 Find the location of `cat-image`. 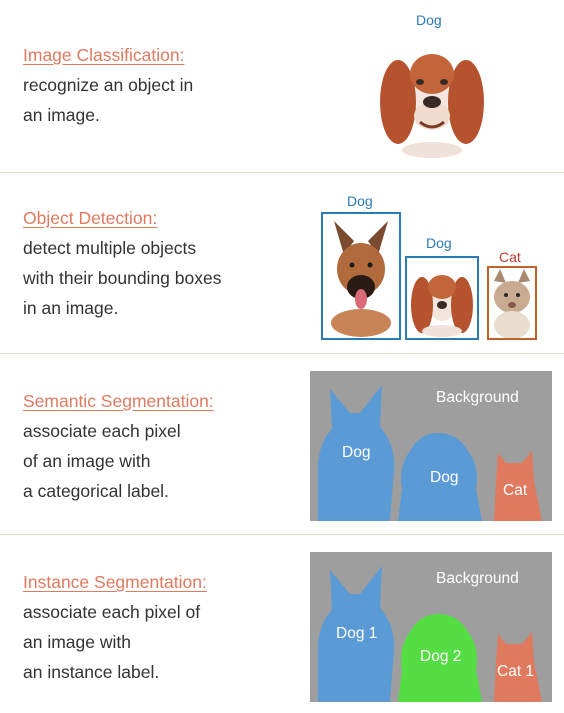

cat-image is located at coordinates (512, 304).